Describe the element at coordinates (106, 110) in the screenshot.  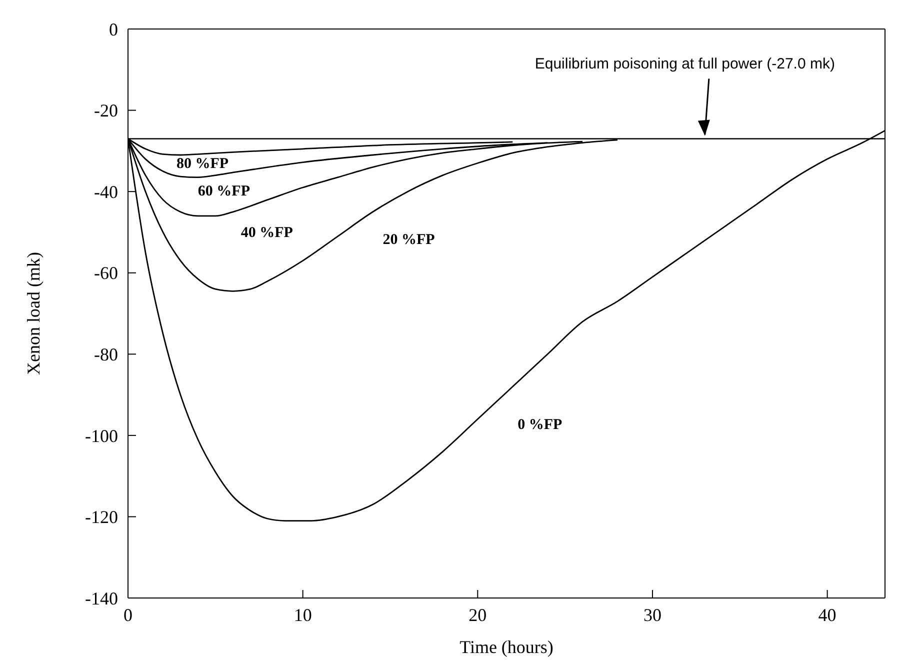
I see `y-tick-label: -20` at that location.